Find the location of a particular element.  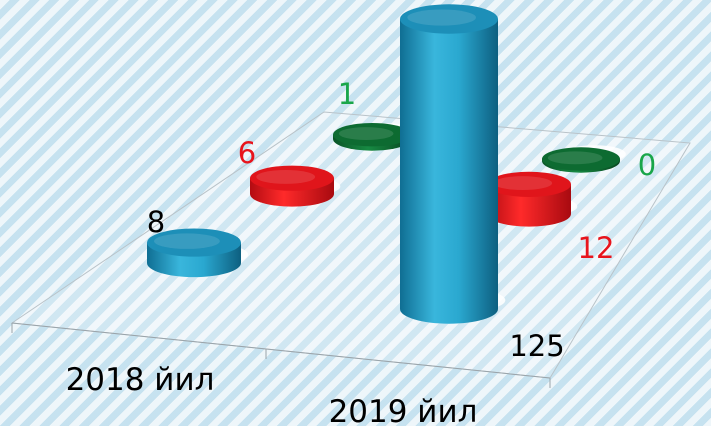

data-label: 6 is located at coordinates (247, 153).